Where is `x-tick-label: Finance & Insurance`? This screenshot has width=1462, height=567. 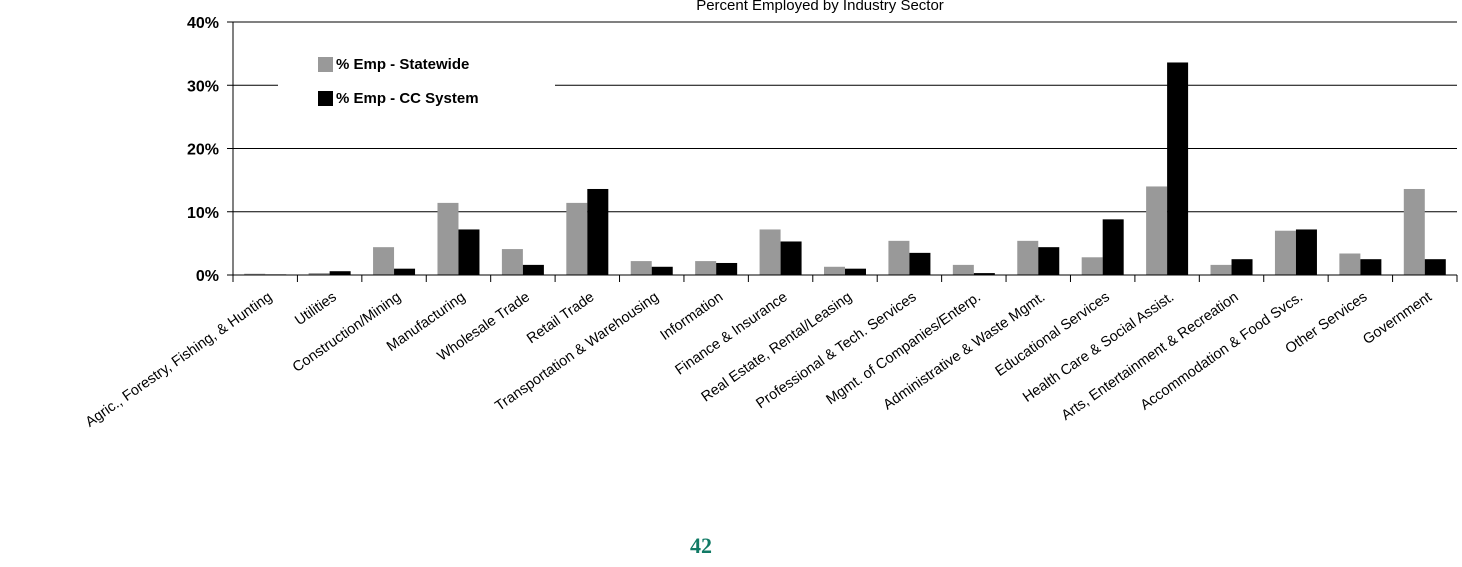 x-tick-label: Finance & Insurance is located at coordinates (731, 333).